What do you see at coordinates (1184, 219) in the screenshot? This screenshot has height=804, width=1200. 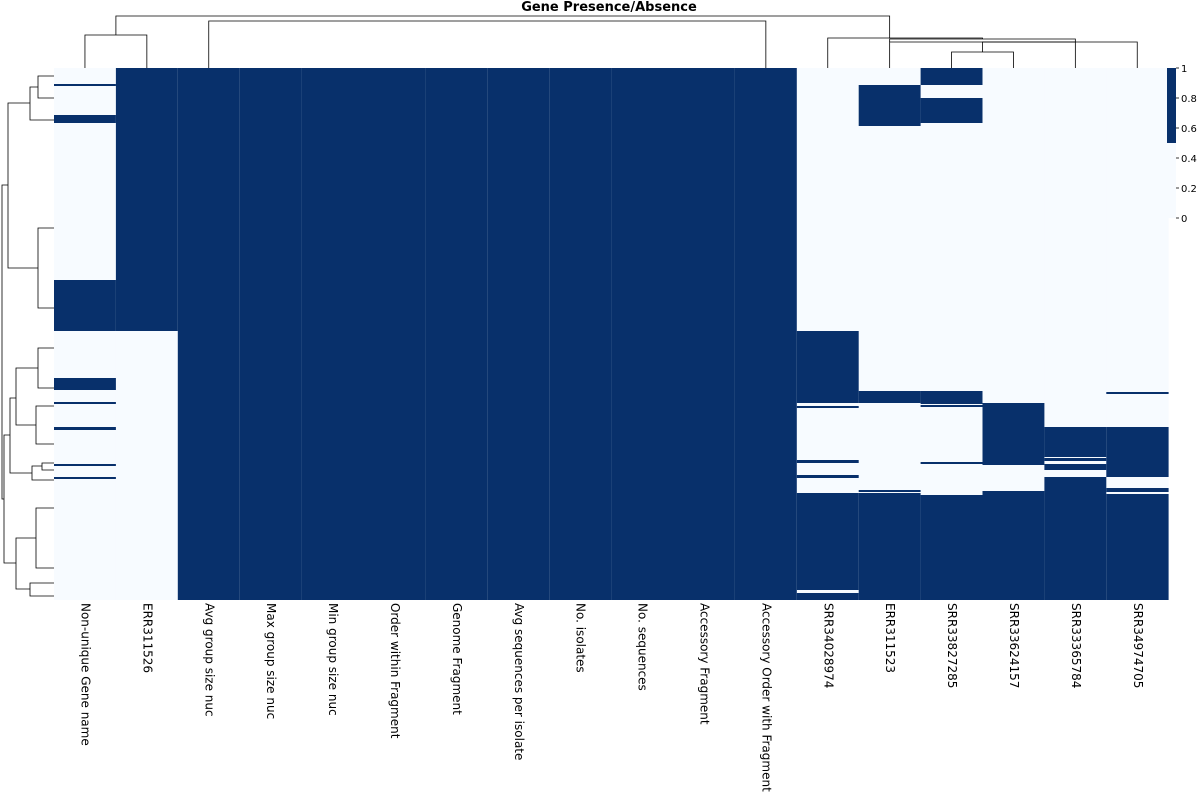 I see `colorbar-tick-label: 0` at bounding box center [1184, 219].